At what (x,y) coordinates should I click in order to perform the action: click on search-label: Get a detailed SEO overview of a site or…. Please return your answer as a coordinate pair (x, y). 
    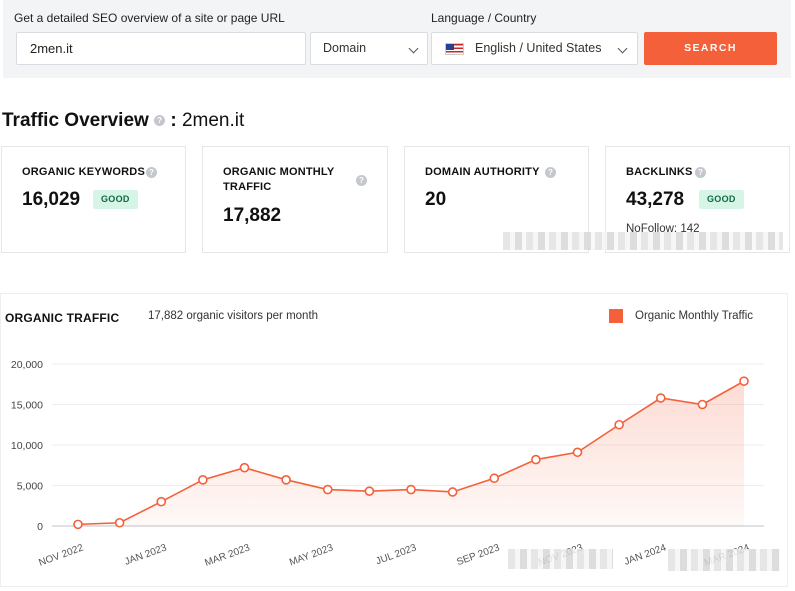
    Looking at the image, I should click on (149, 18).